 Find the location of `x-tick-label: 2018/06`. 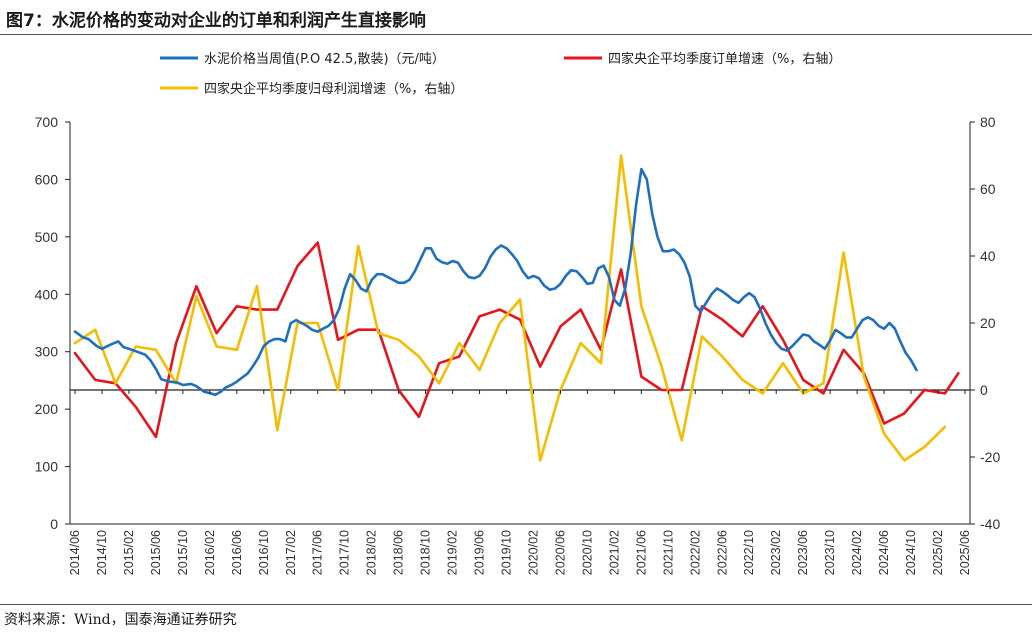

x-tick-label: 2018/06 is located at coordinates (399, 552).